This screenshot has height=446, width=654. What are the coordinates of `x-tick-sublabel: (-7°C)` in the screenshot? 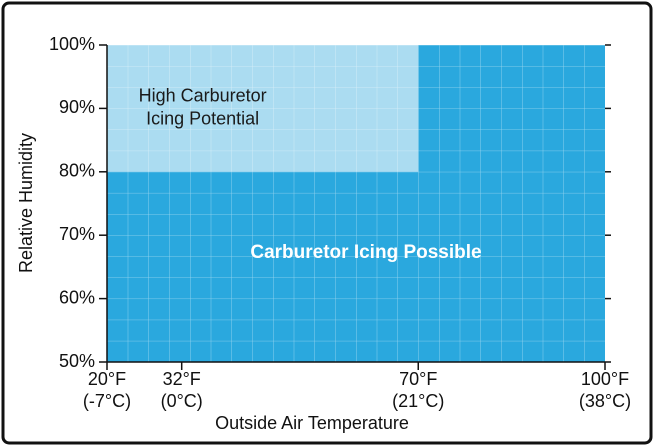 It's located at (107, 401).